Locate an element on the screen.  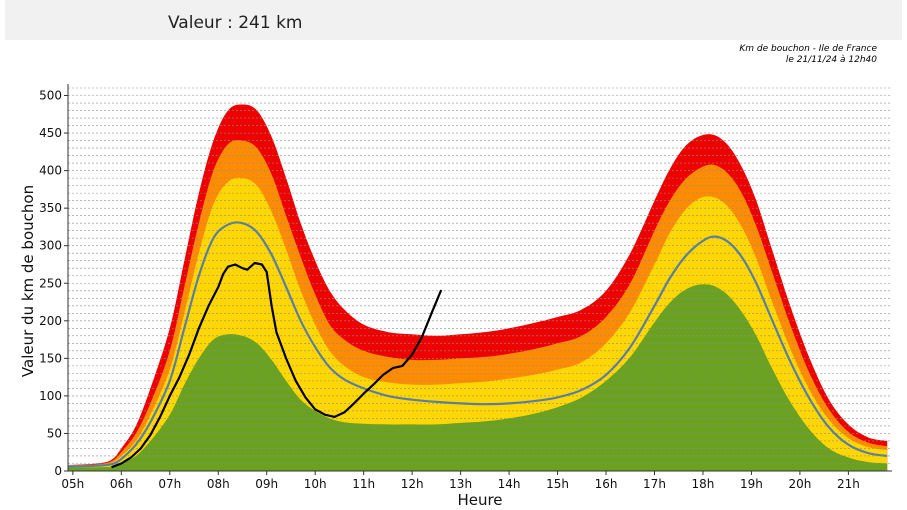
x-tick-label: 09h is located at coordinates (266, 484).